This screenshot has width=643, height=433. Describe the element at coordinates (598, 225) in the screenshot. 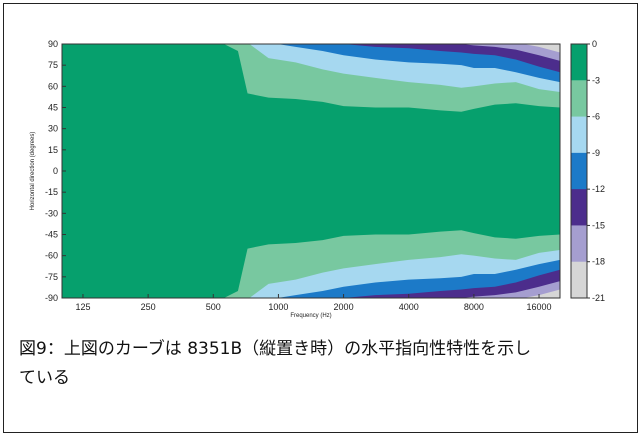

I see `colorbar-tick-label: -15` at that location.